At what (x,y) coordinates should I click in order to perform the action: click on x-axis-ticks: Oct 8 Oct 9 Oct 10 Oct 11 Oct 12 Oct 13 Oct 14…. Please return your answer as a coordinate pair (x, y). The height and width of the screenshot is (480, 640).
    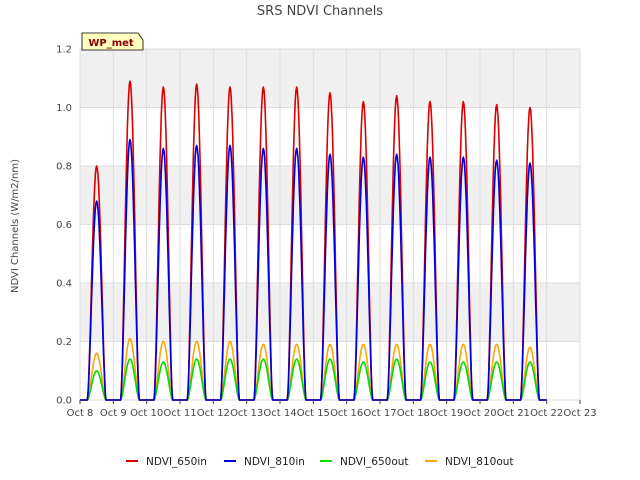
    Looking at the image, I should click on (332, 409).